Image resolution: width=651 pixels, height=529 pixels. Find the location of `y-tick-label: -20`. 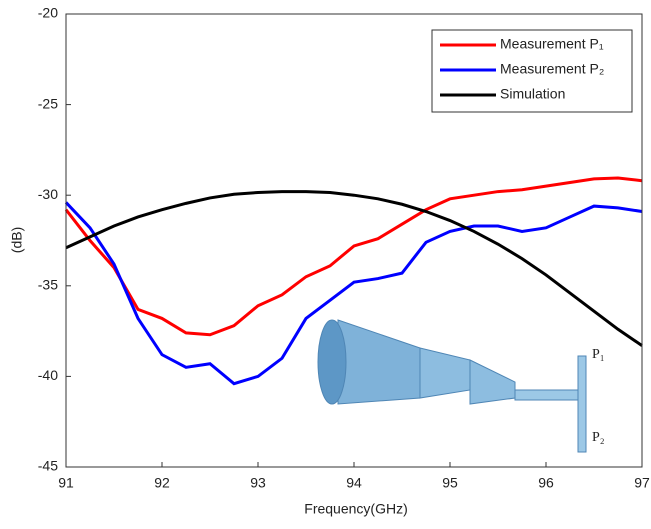

y-tick-label: -20 is located at coordinates (48, 13).